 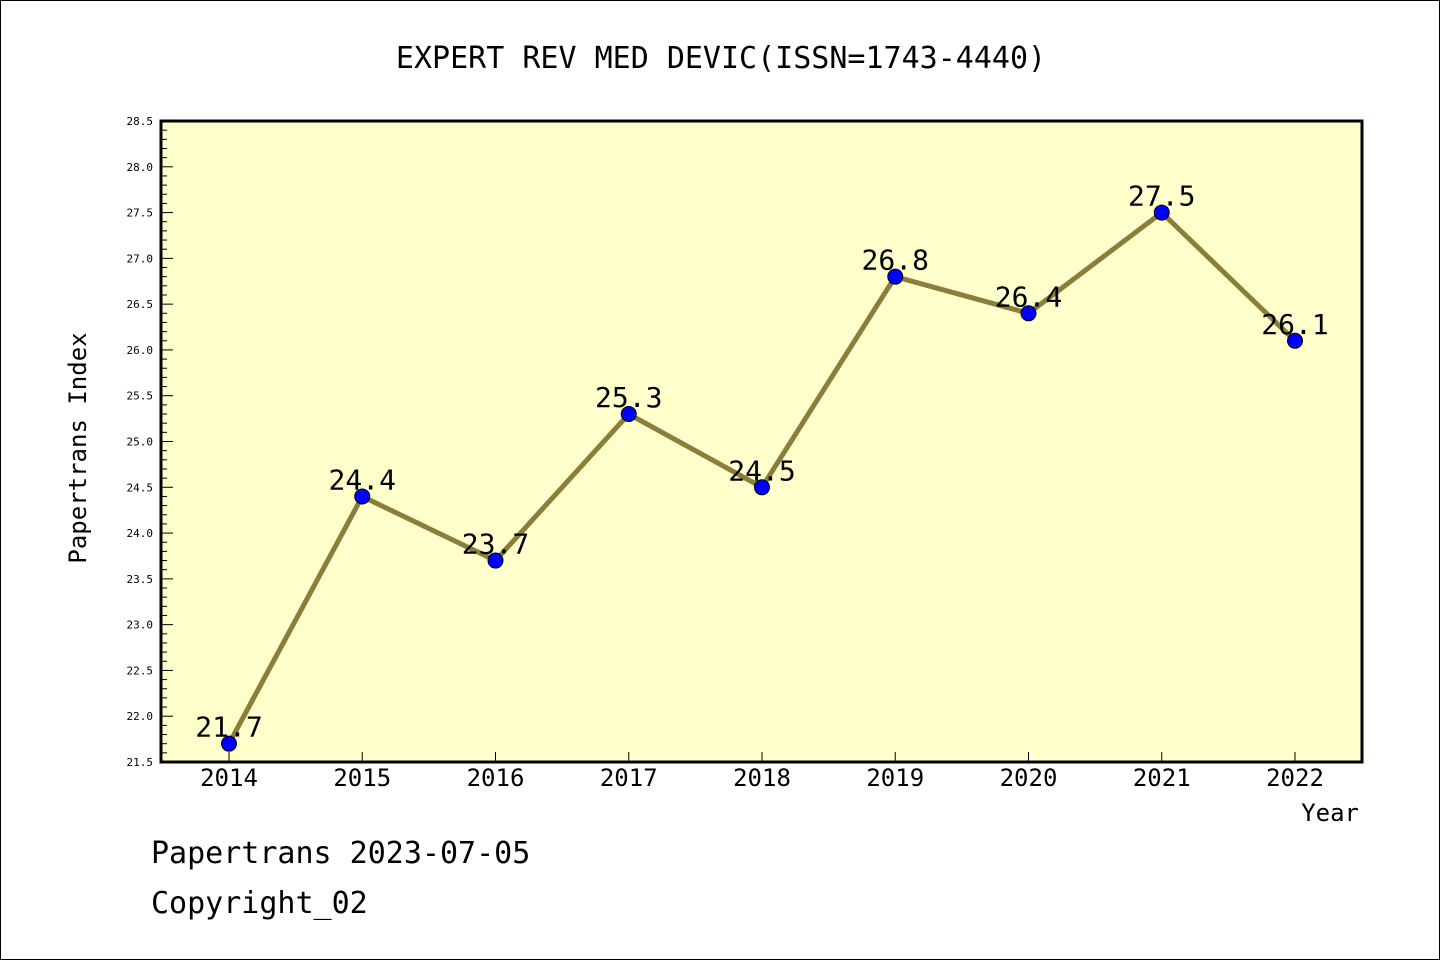 What do you see at coordinates (362, 479) in the screenshot?
I see `data-label: 24.4` at bounding box center [362, 479].